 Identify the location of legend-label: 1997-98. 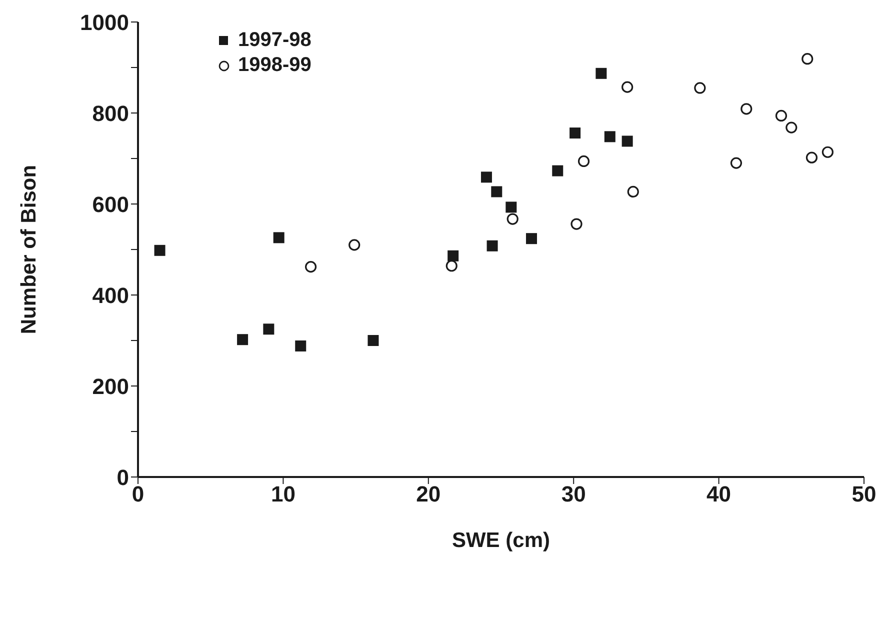
(275, 40).